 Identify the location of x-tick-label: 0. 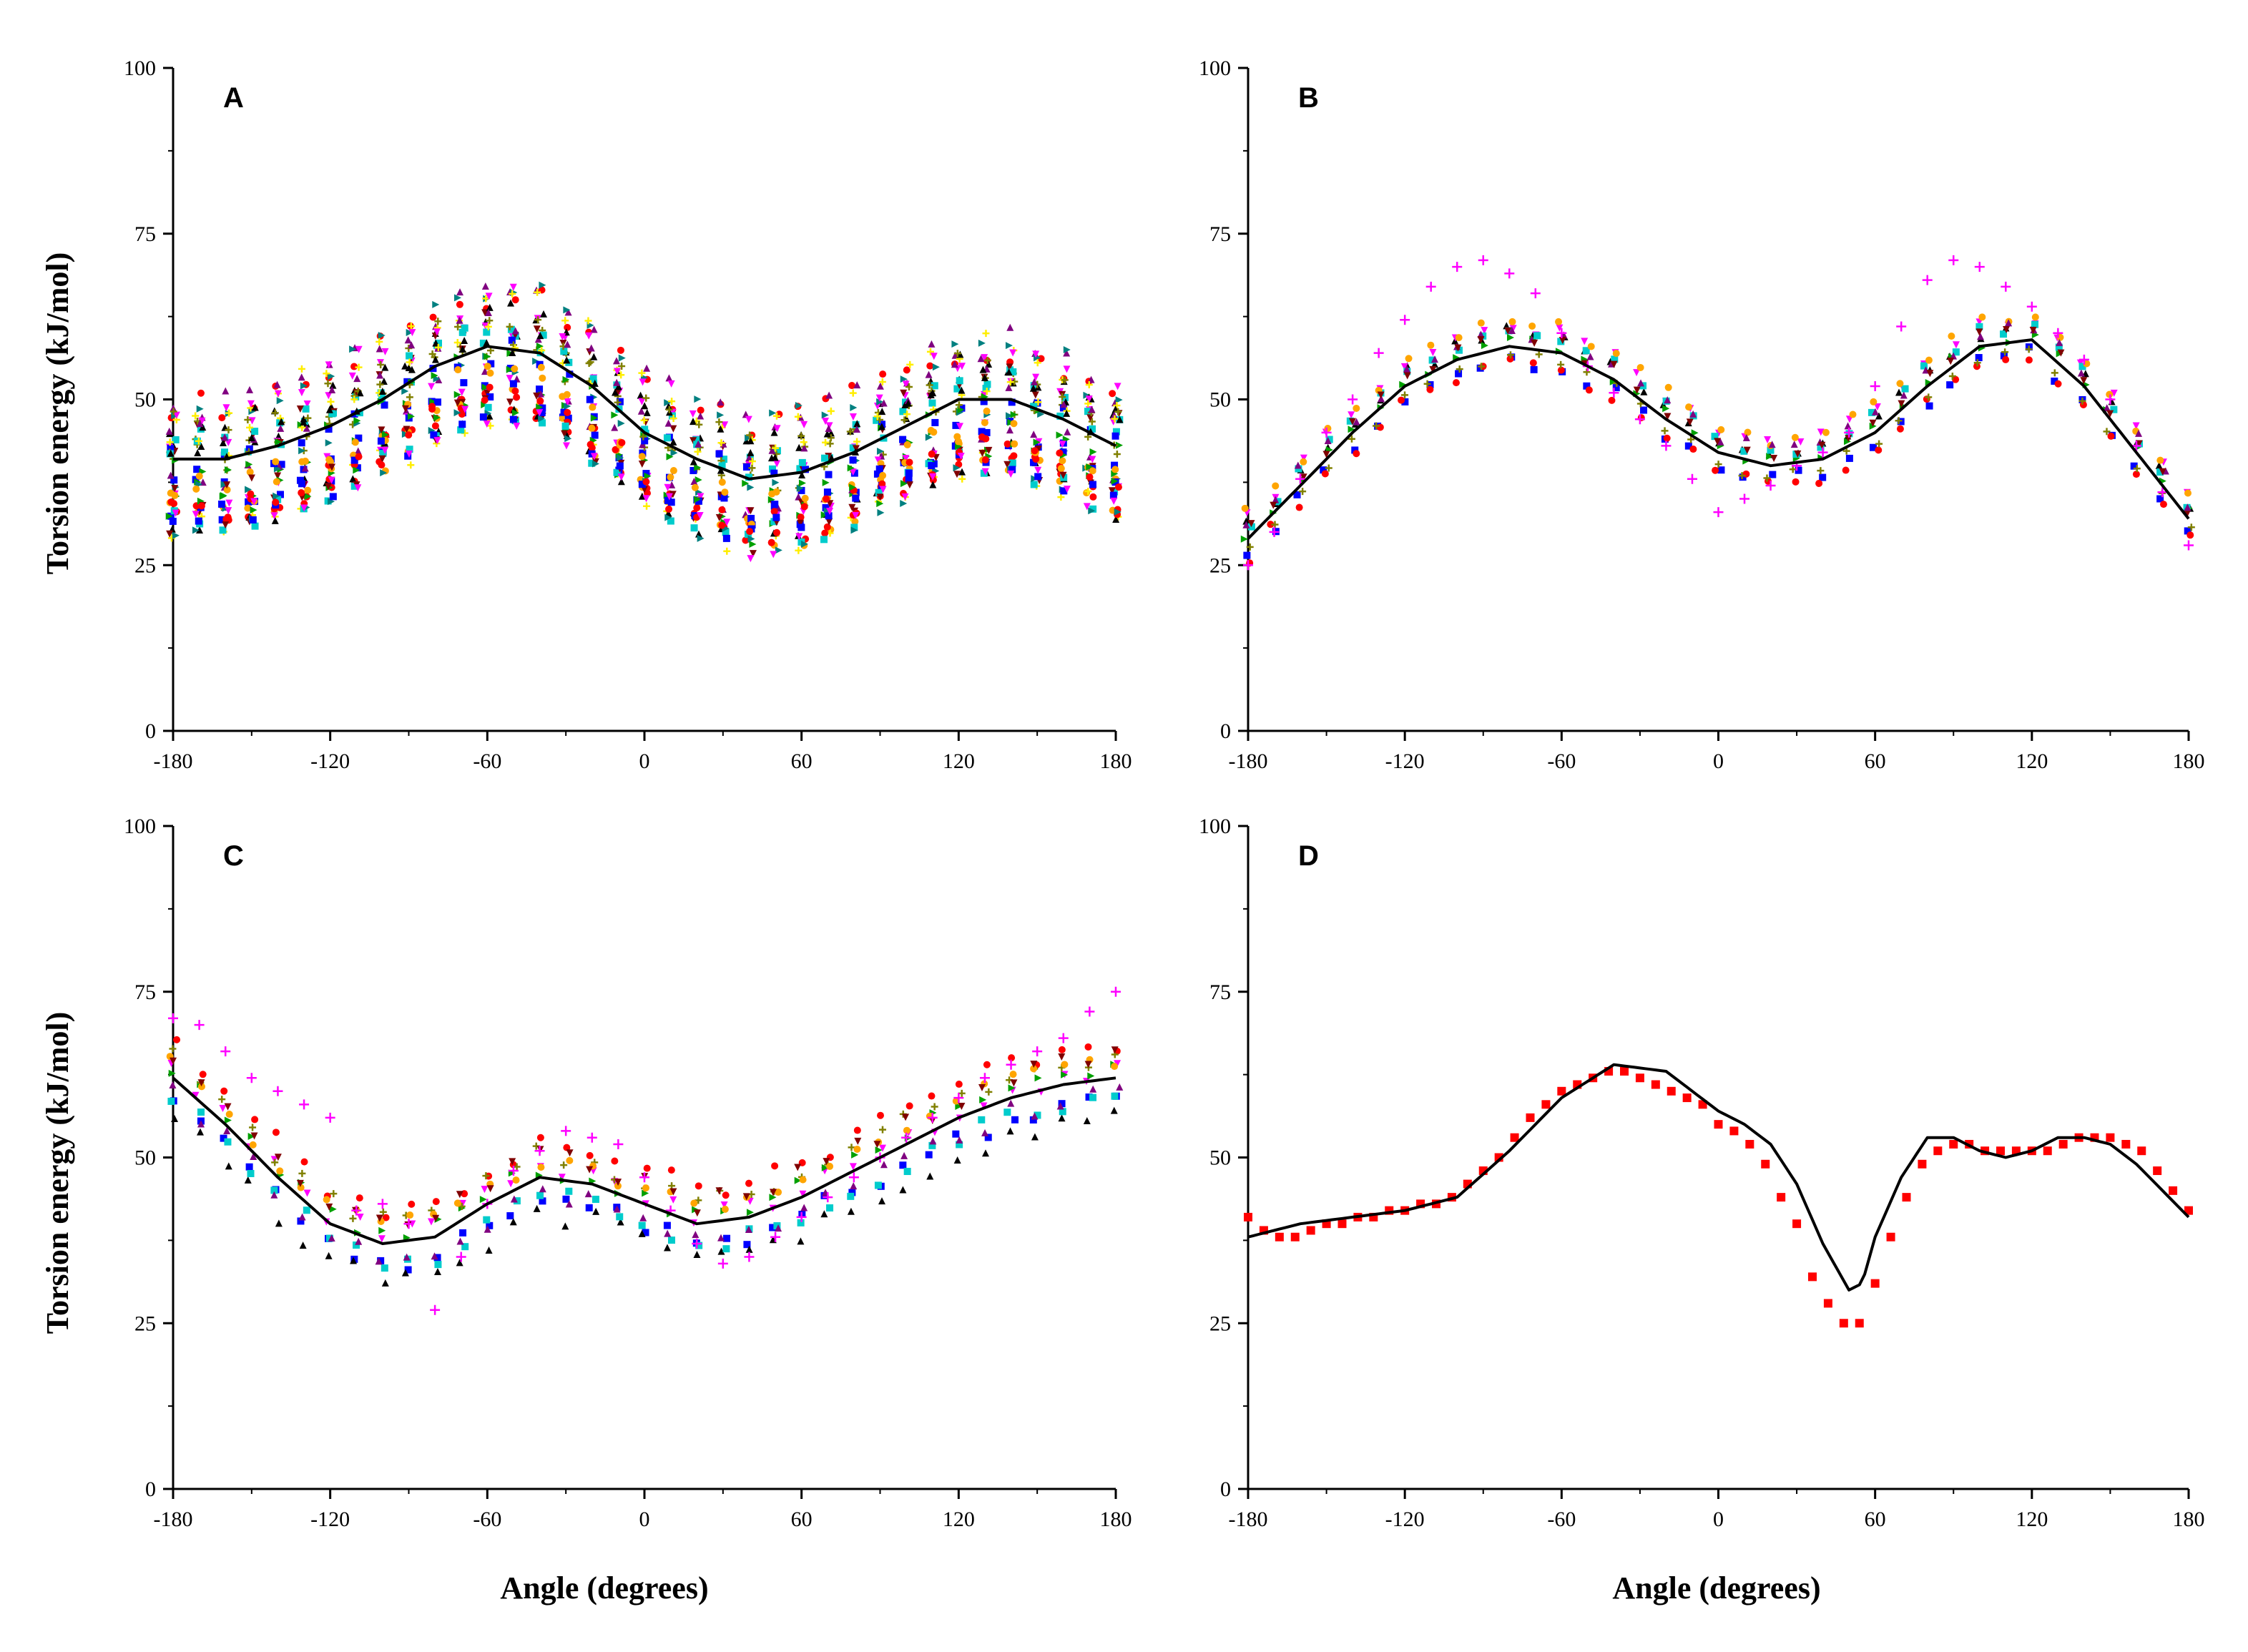
(1718, 1519).